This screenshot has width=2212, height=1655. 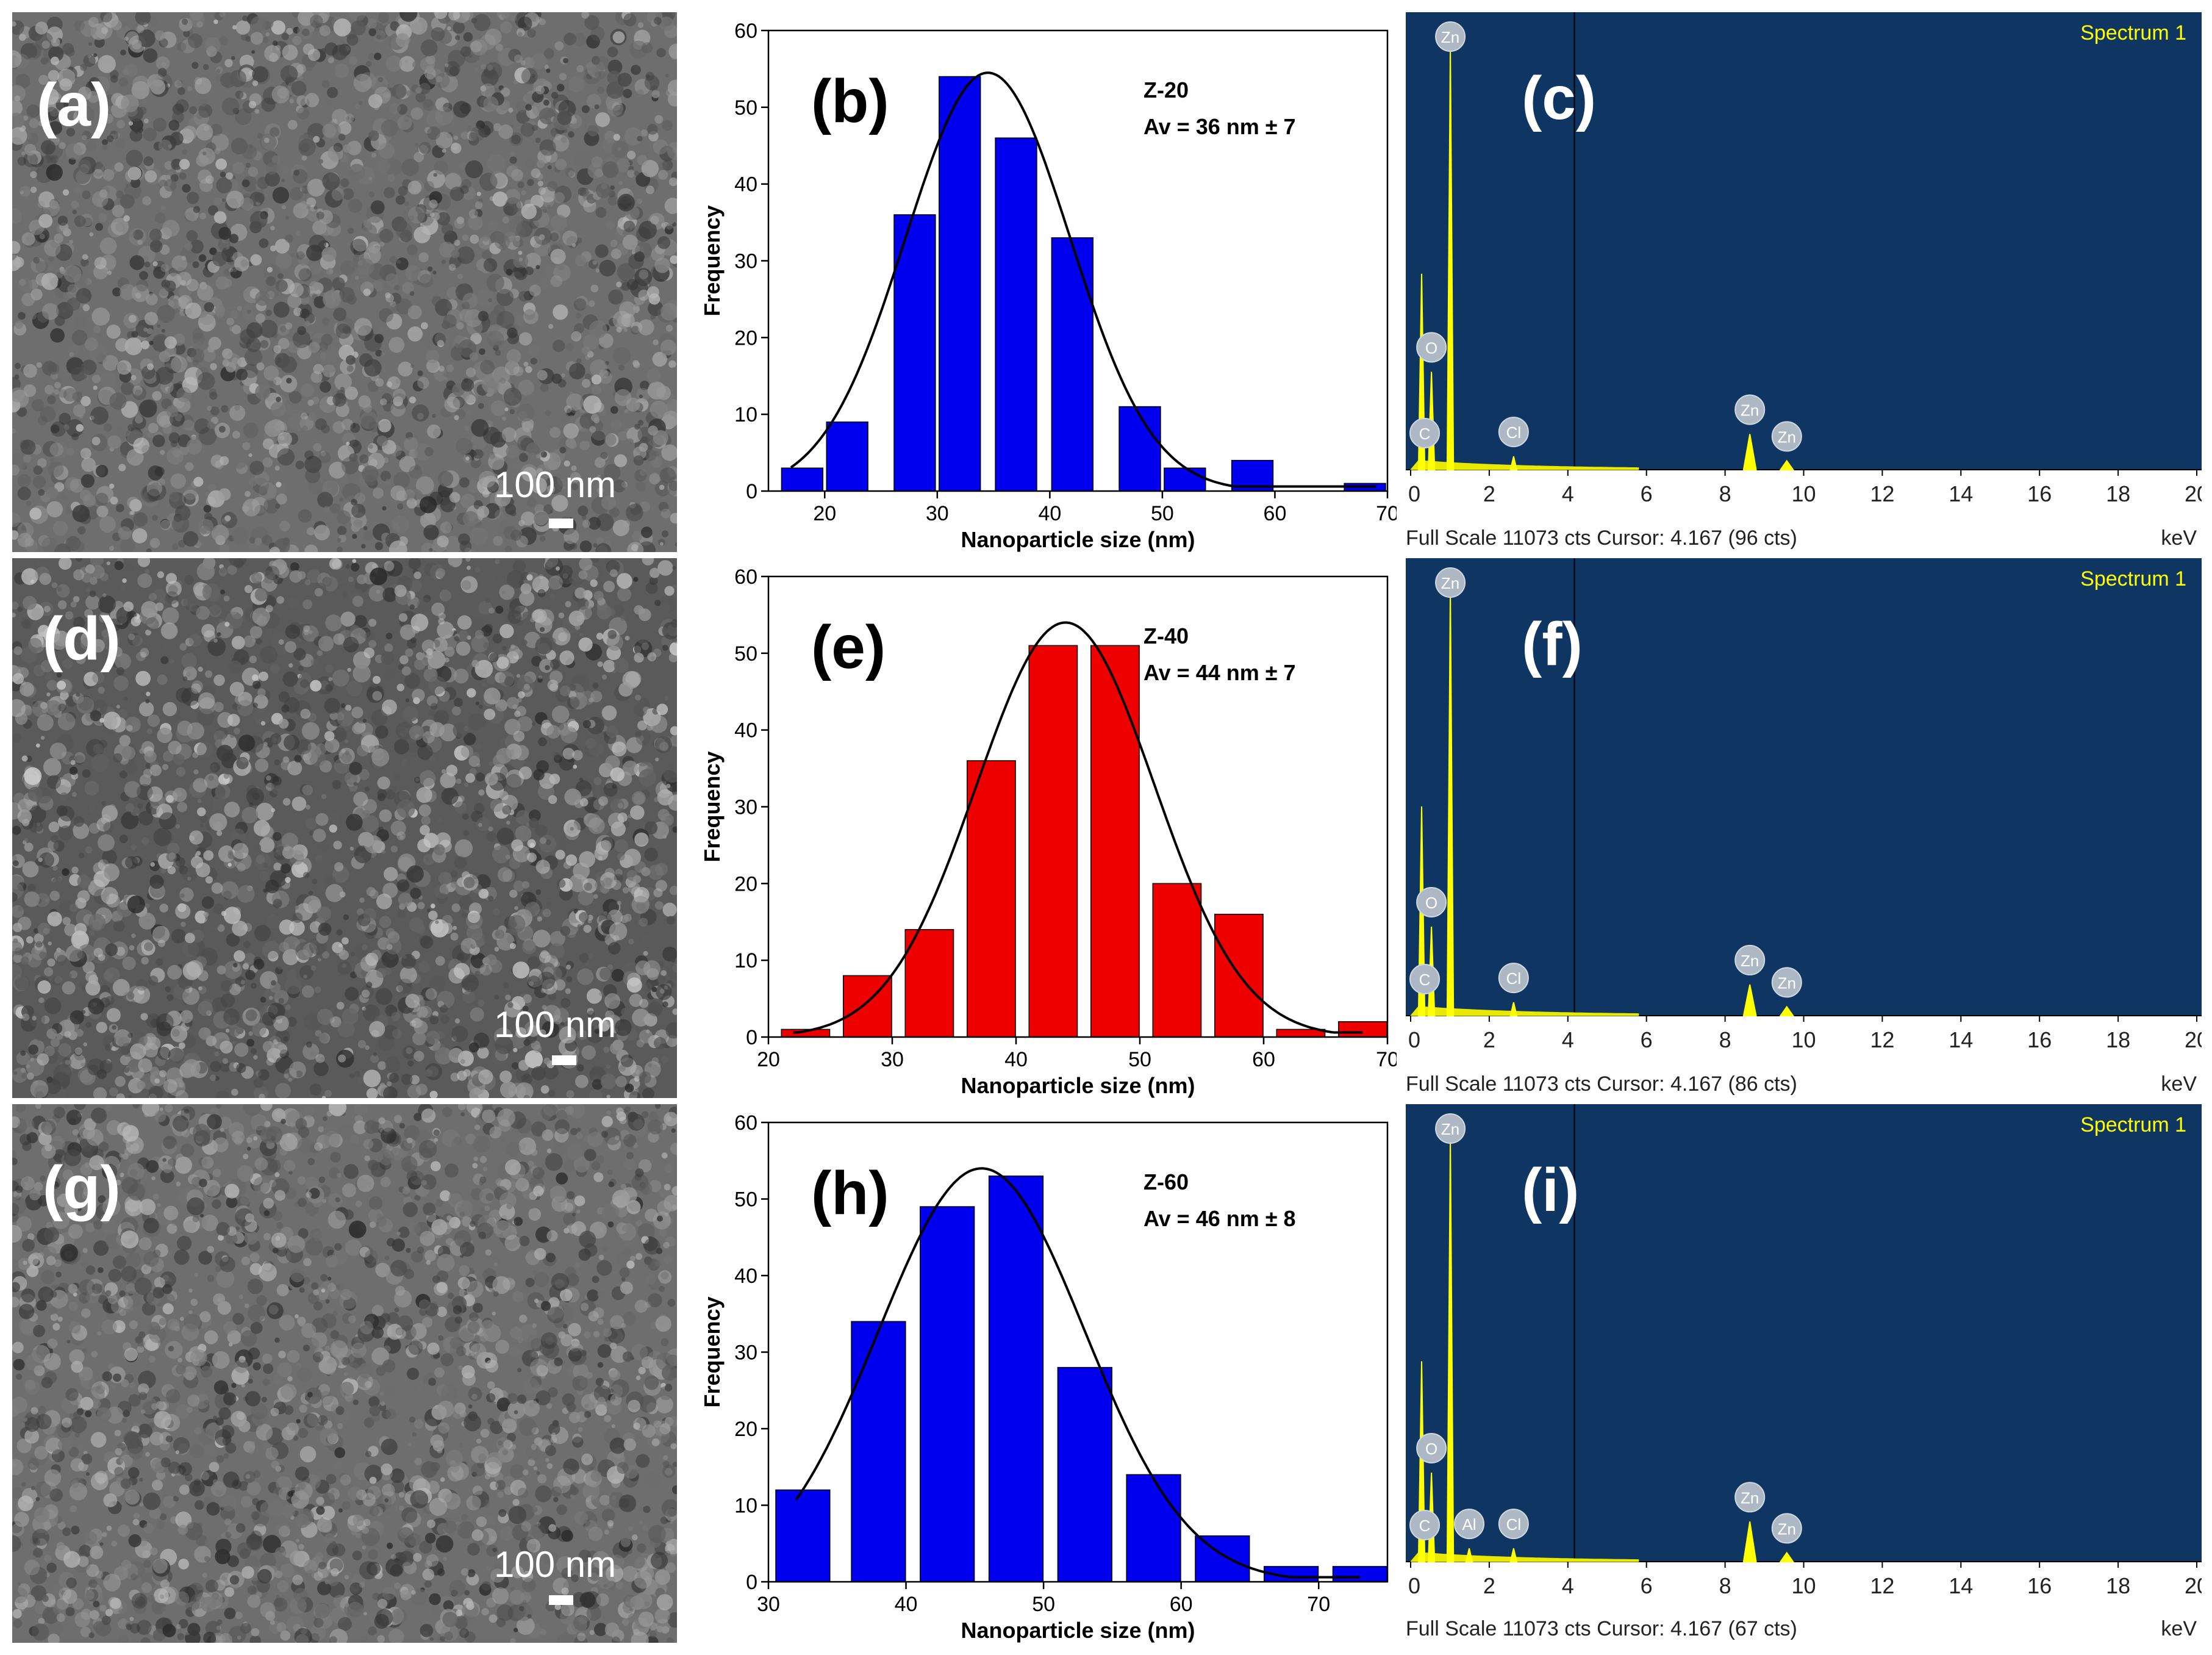 I want to click on spectrum-peak, so click(x=1450, y=258).